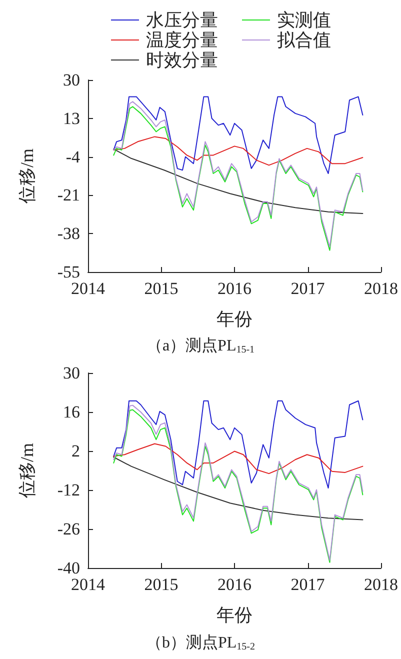  Describe the element at coordinates (182, 40) in the screenshot. I see `legend-label: 温度分量` at that location.